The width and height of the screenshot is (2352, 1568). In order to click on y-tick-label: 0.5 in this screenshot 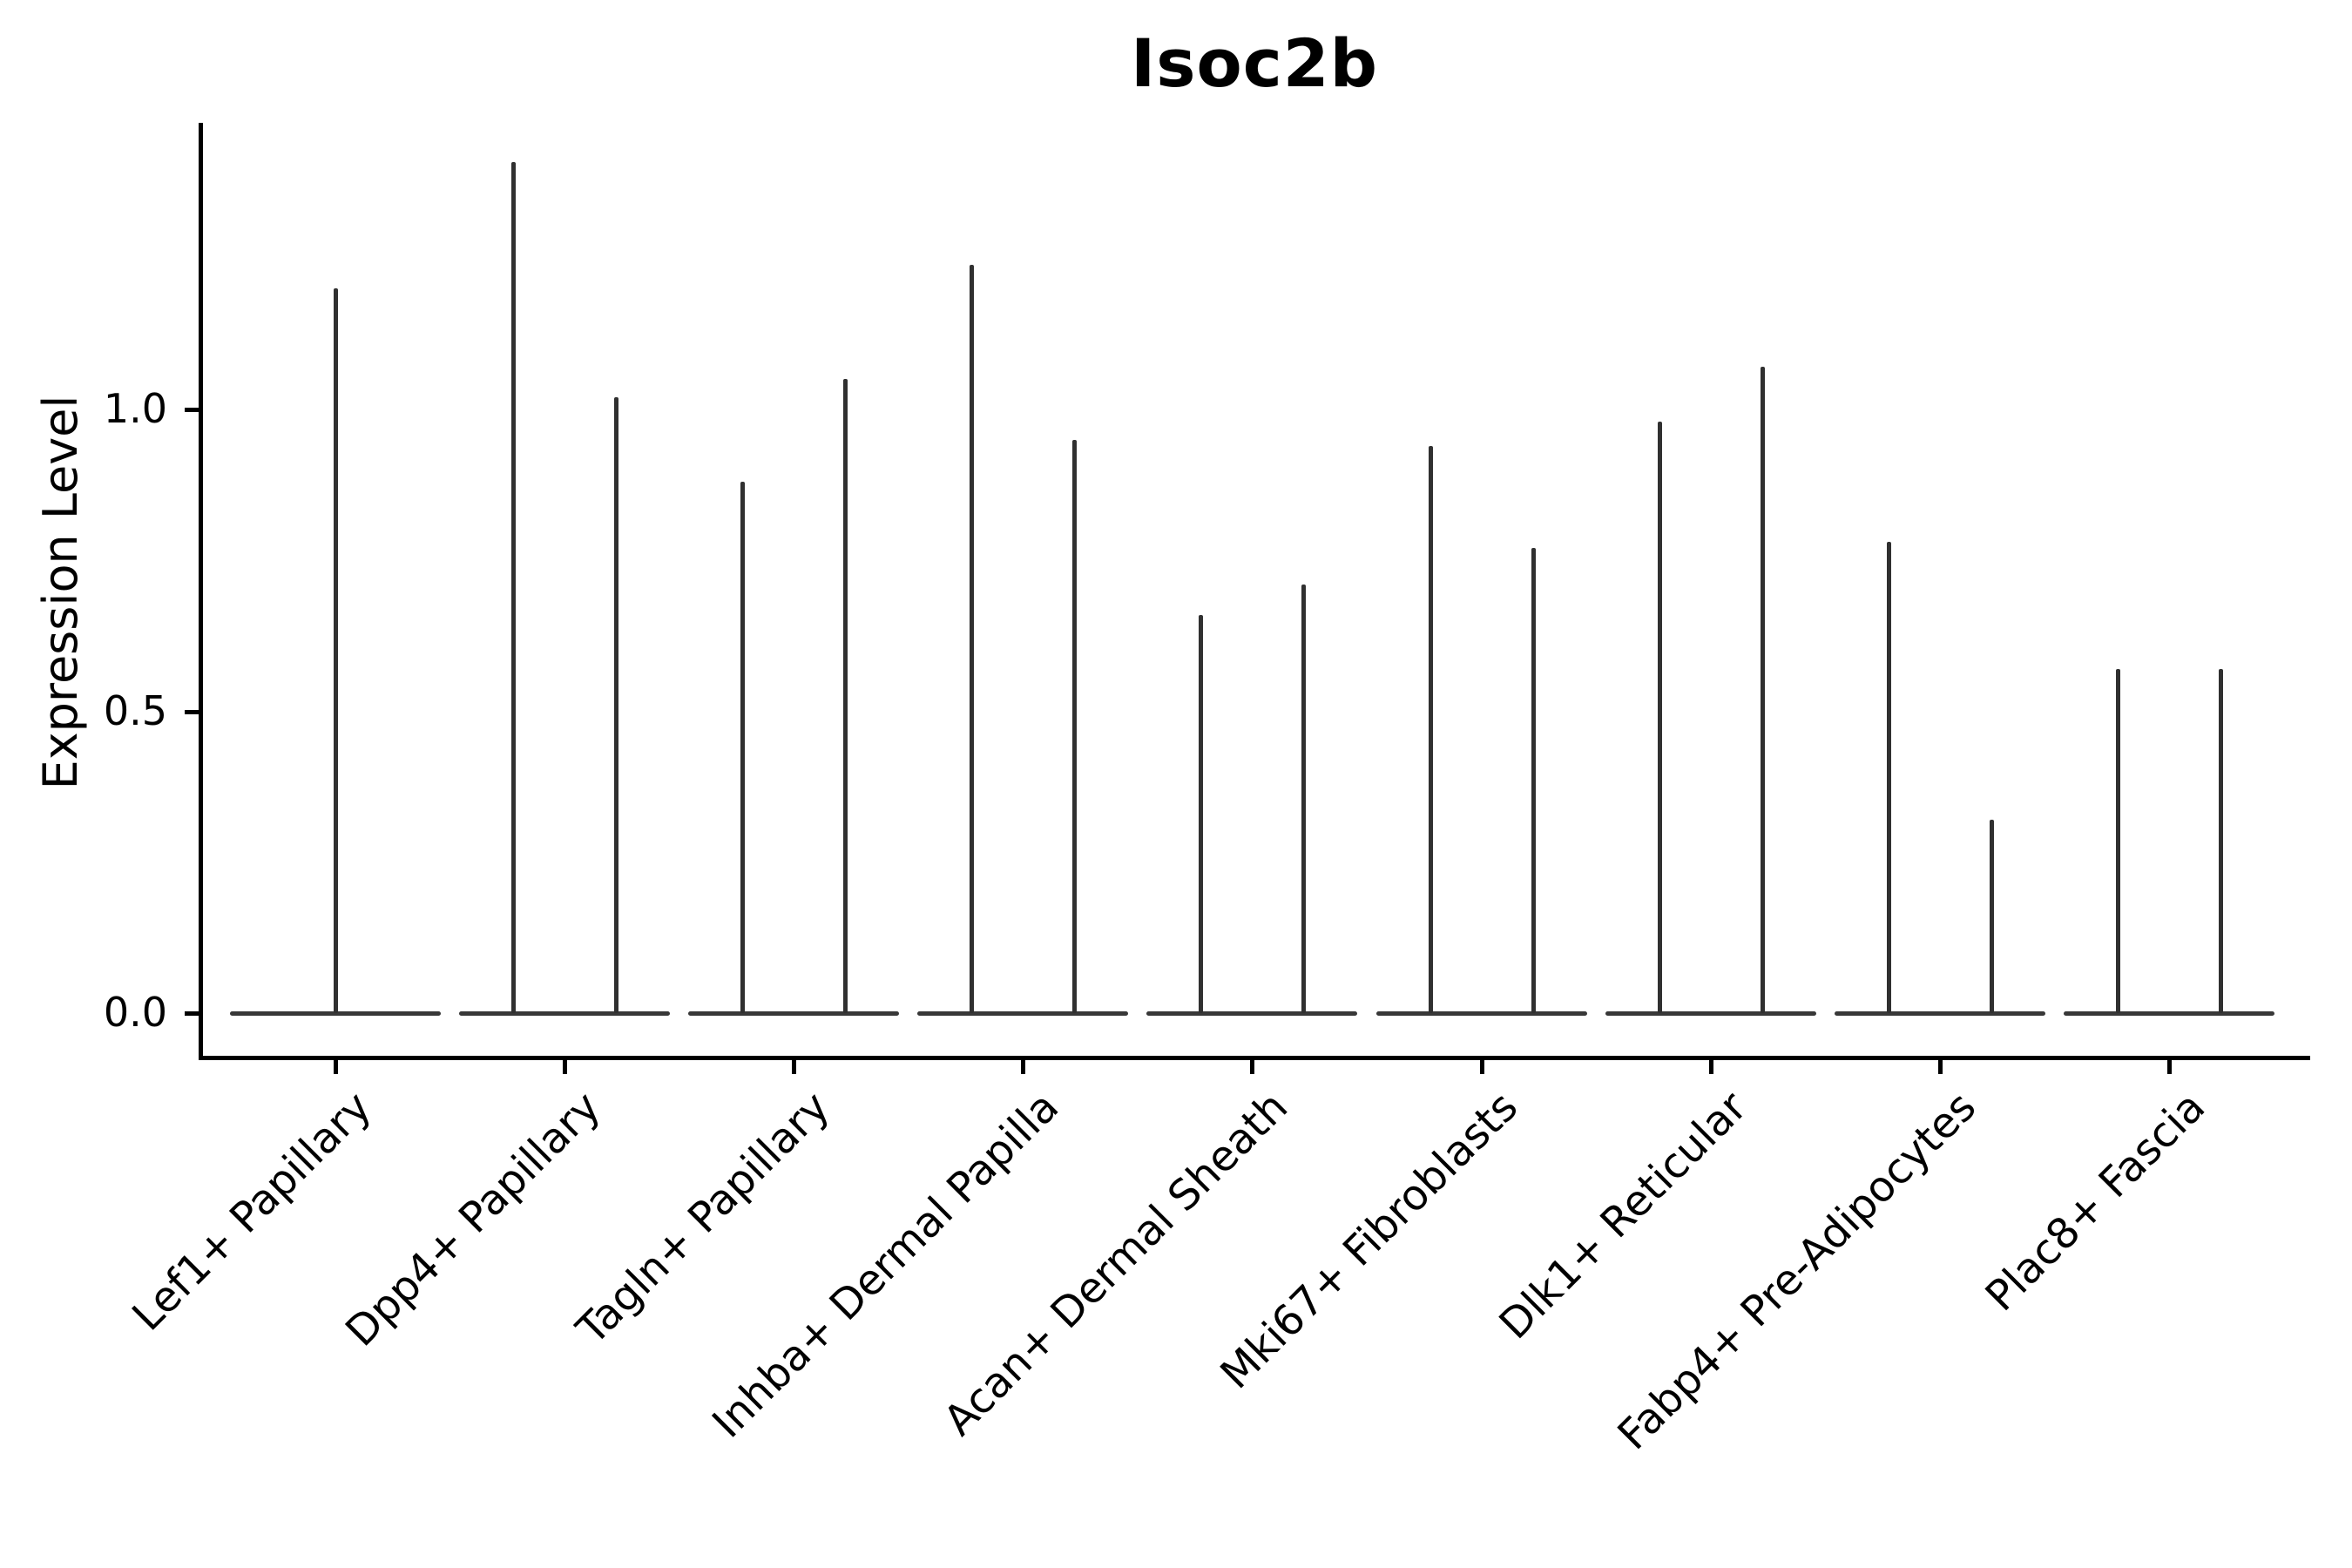, I will do `click(135, 710)`.